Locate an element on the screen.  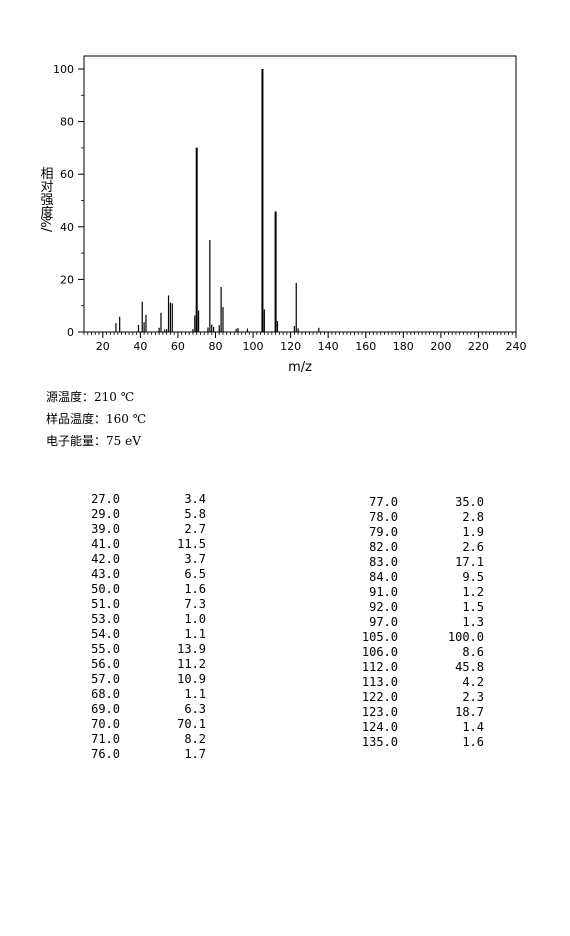
x-tick-label: 100 is located at coordinates (253, 346).